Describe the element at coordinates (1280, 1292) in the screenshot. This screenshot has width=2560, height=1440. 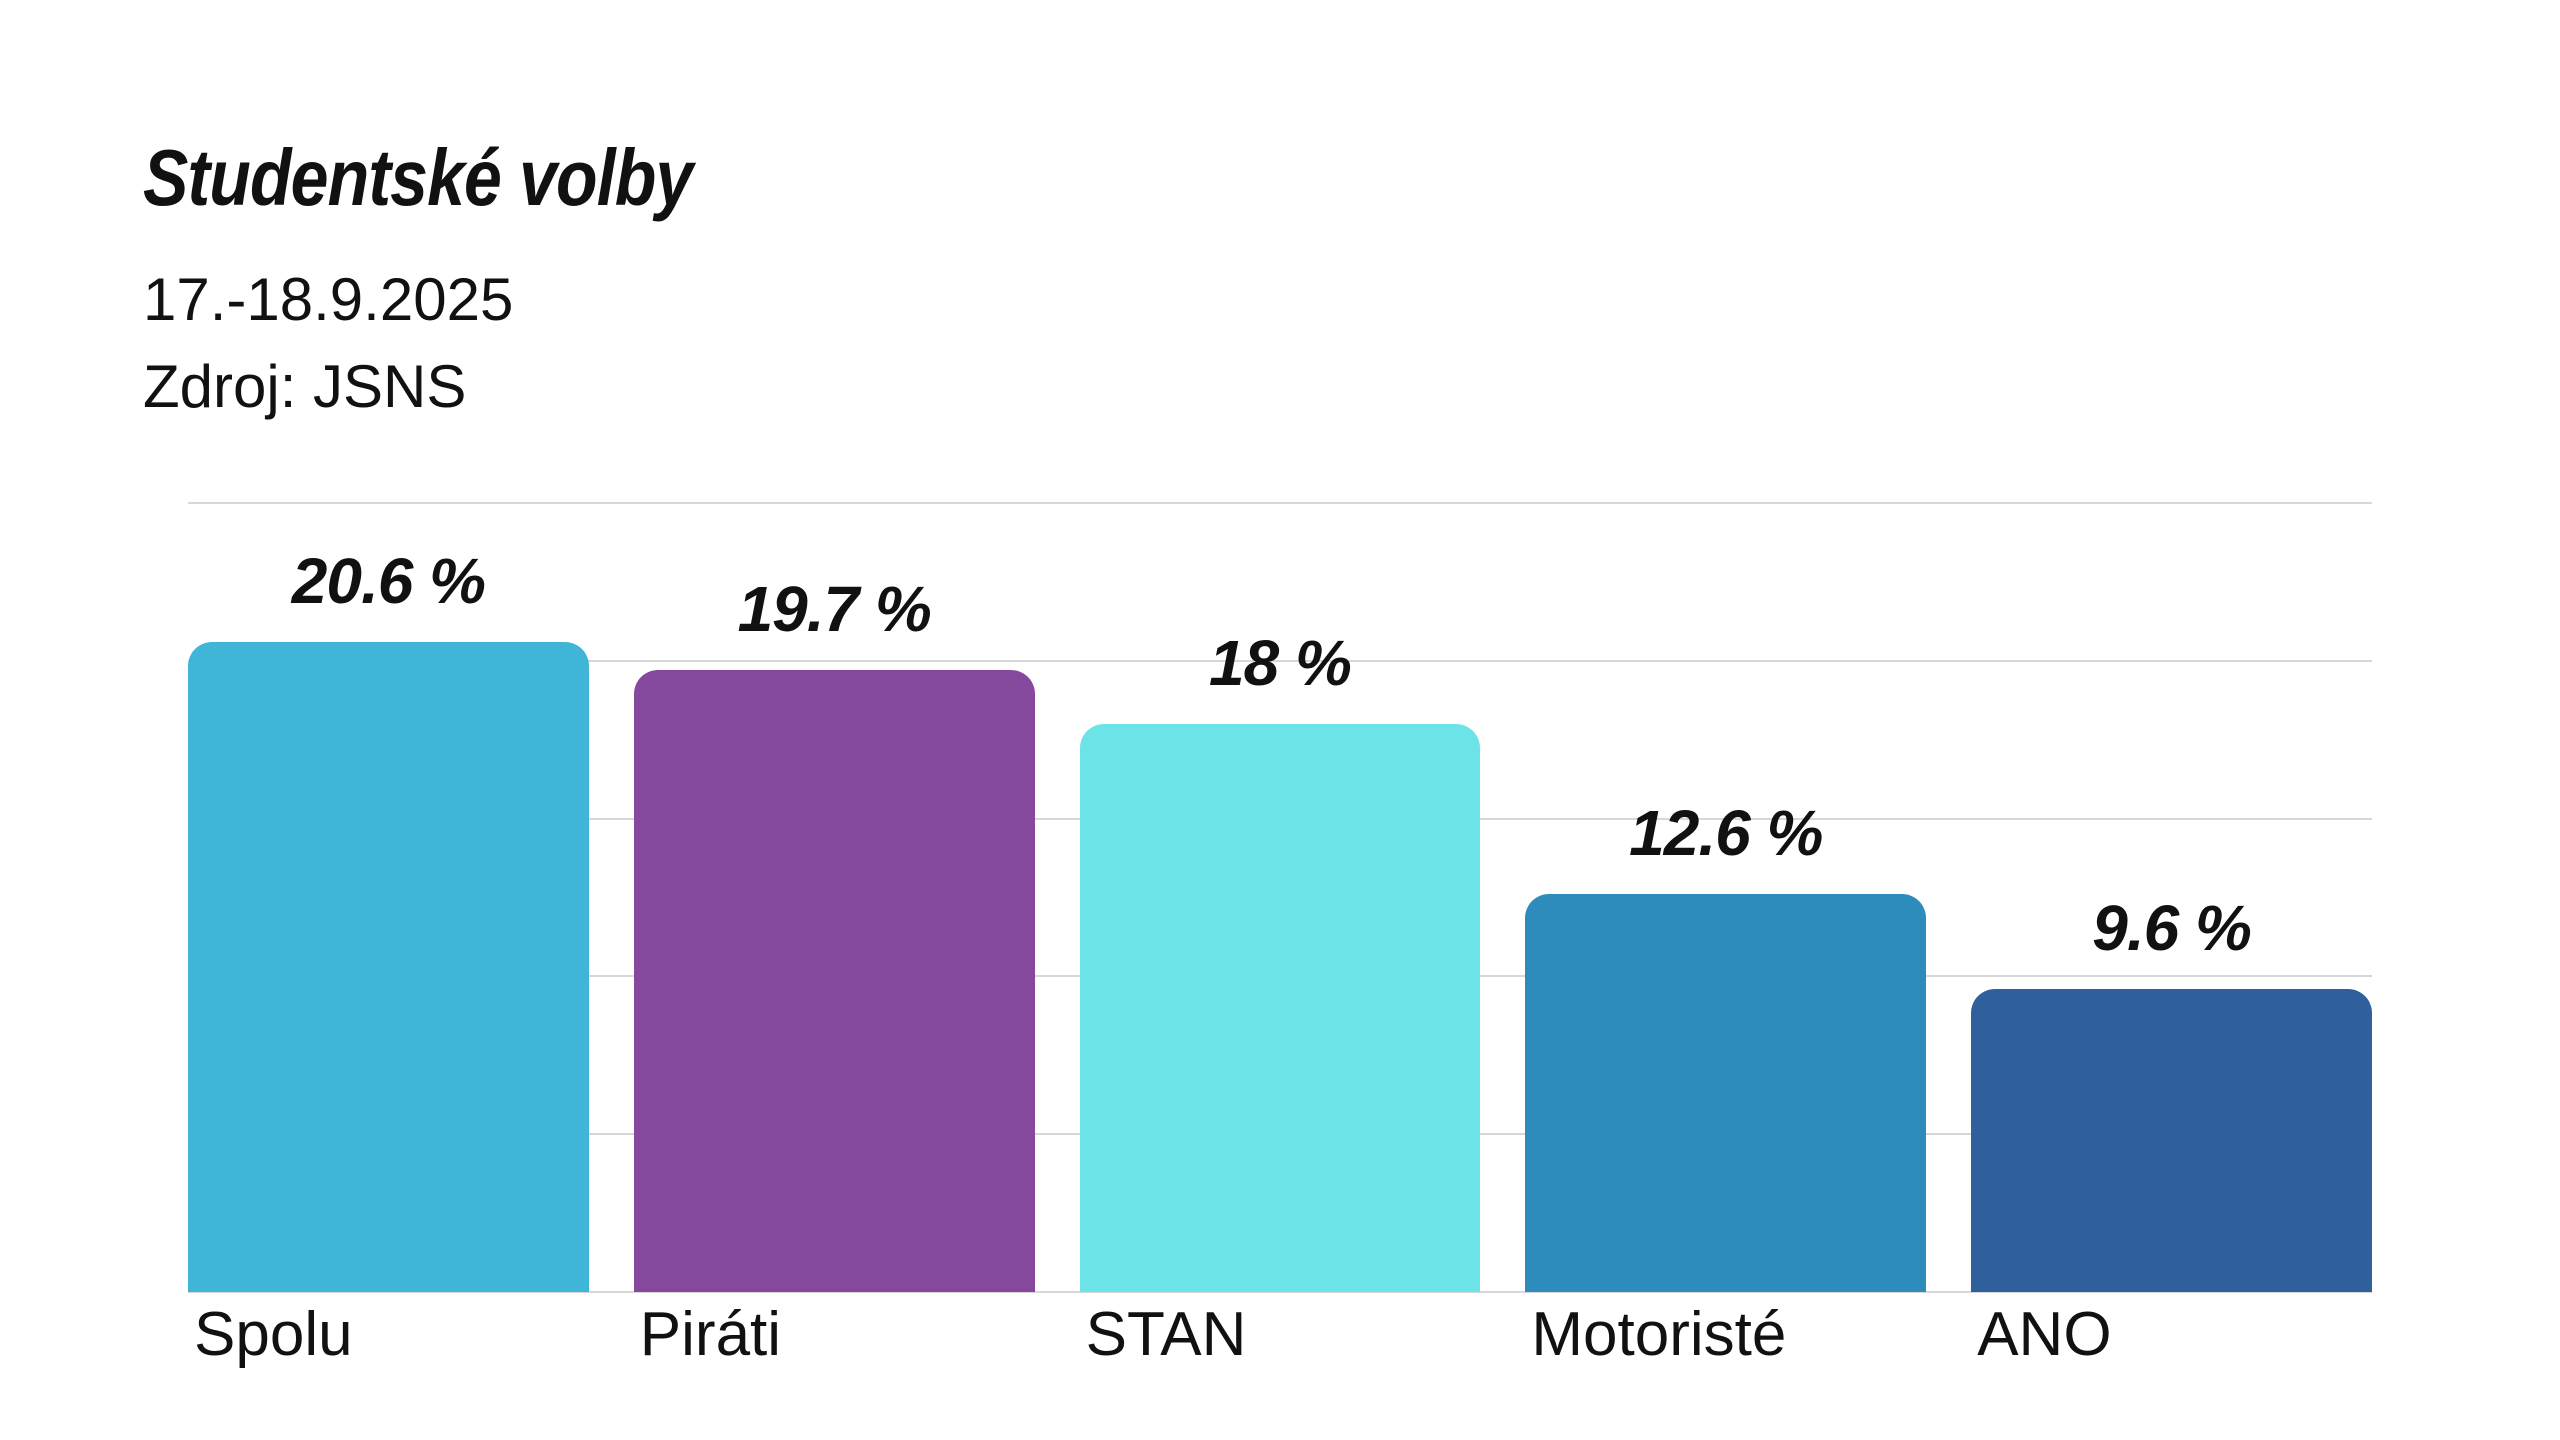
I see `gridline-0pct` at that location.